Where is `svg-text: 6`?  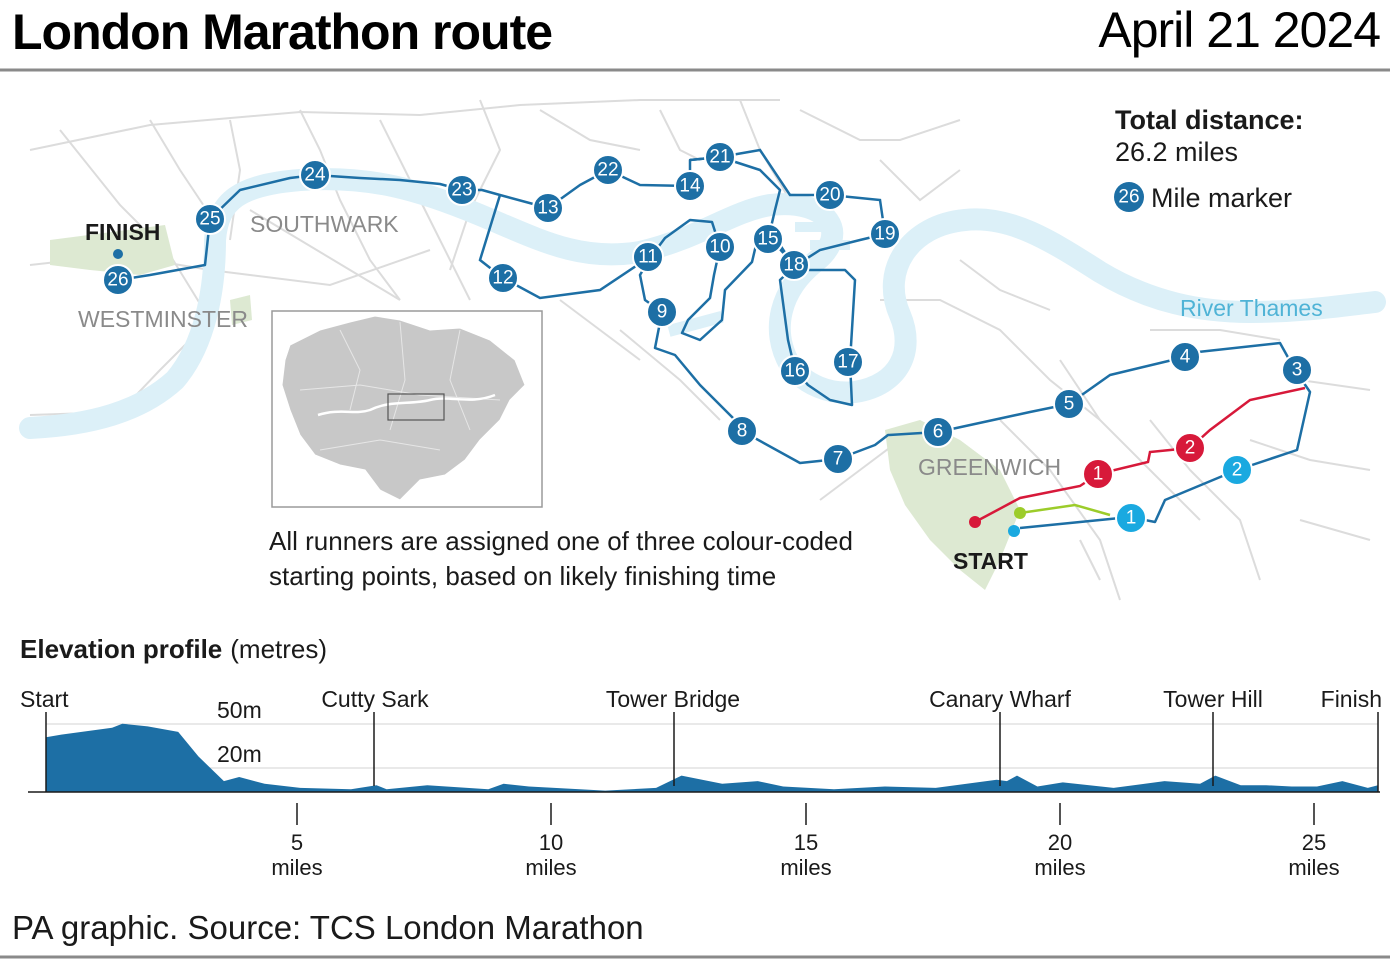 svg-text: 6 is located at coordinates (938, 432).